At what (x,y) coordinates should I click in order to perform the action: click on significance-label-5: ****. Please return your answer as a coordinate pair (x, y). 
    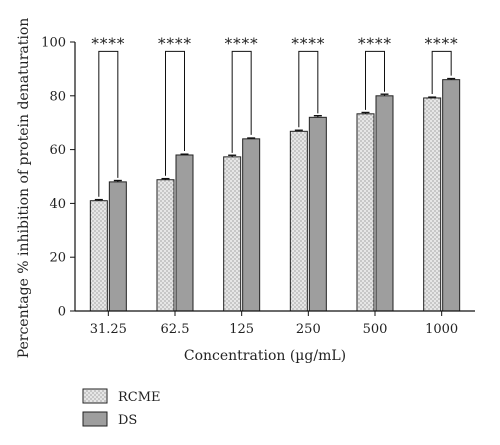
    Looking at the image, I should click on (442, 43).